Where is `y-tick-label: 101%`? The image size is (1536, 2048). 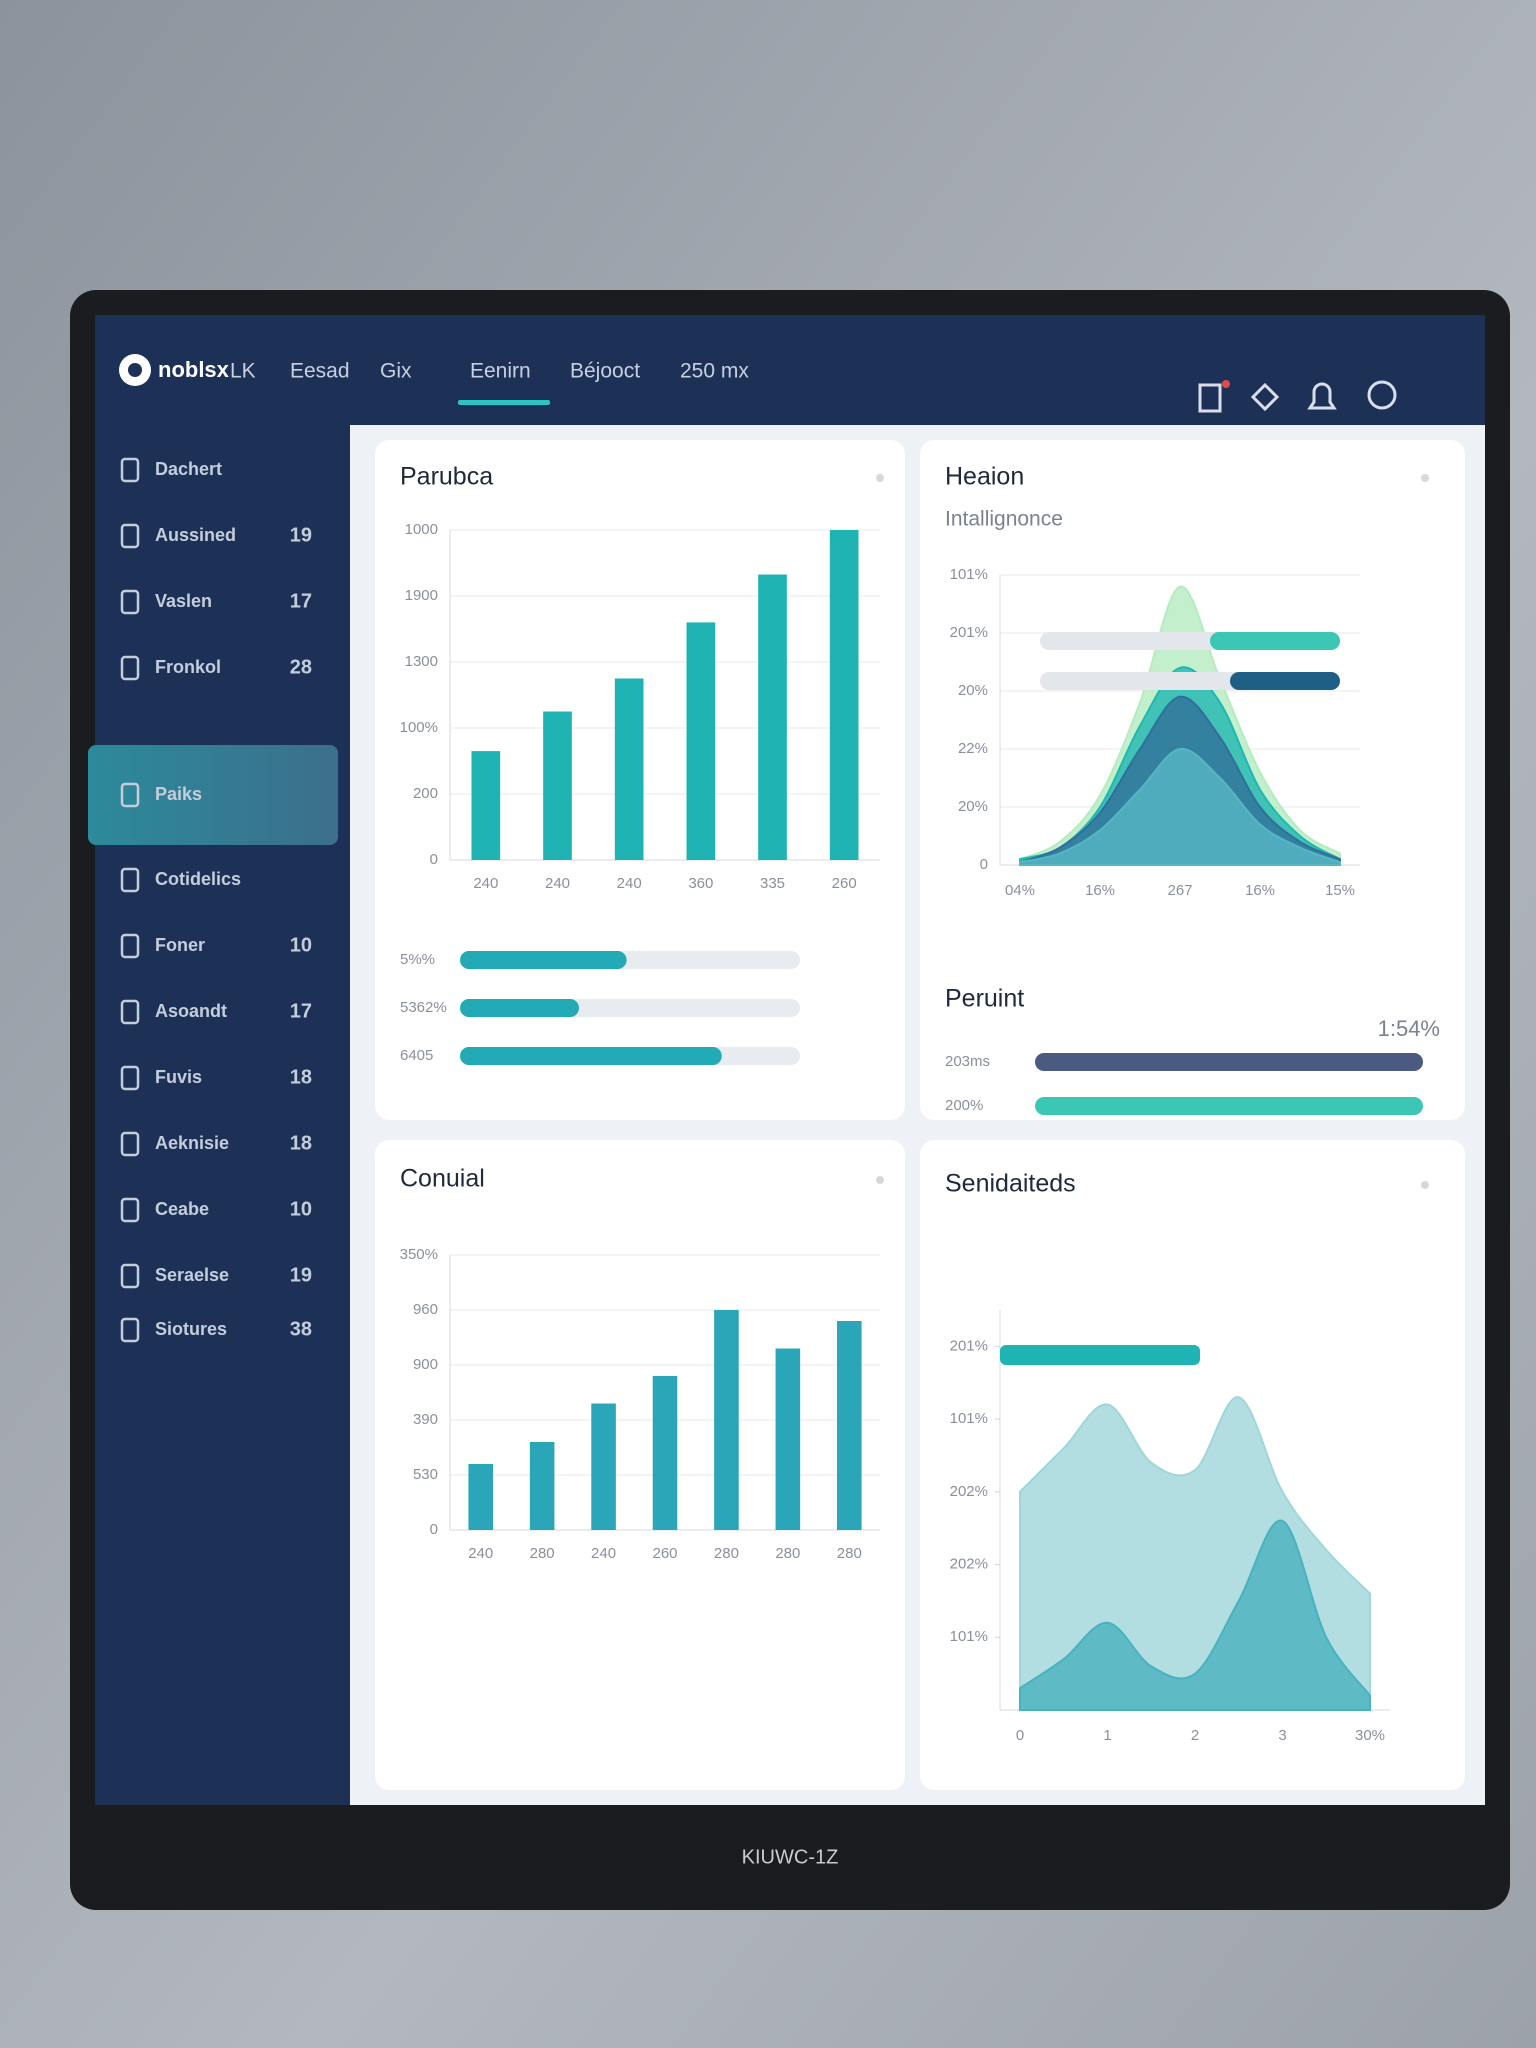
y-tick-label: 101% is located at coordinates (969, 574).